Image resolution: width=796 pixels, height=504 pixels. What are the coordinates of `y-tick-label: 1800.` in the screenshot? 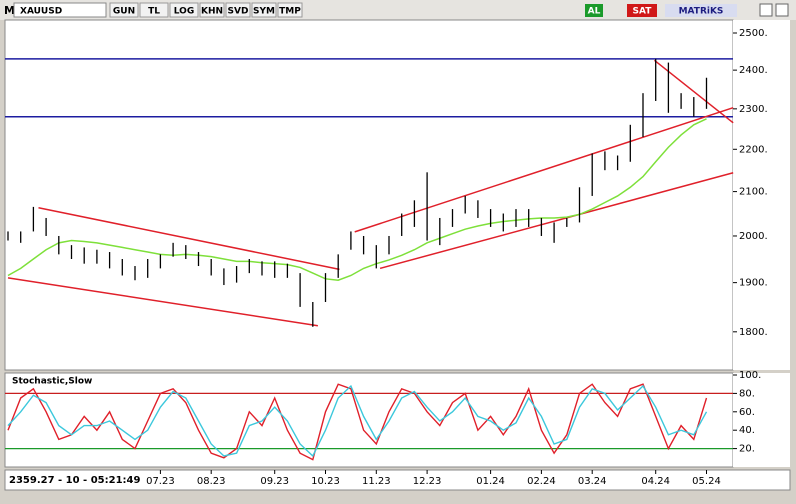 It's located at (753, 332).